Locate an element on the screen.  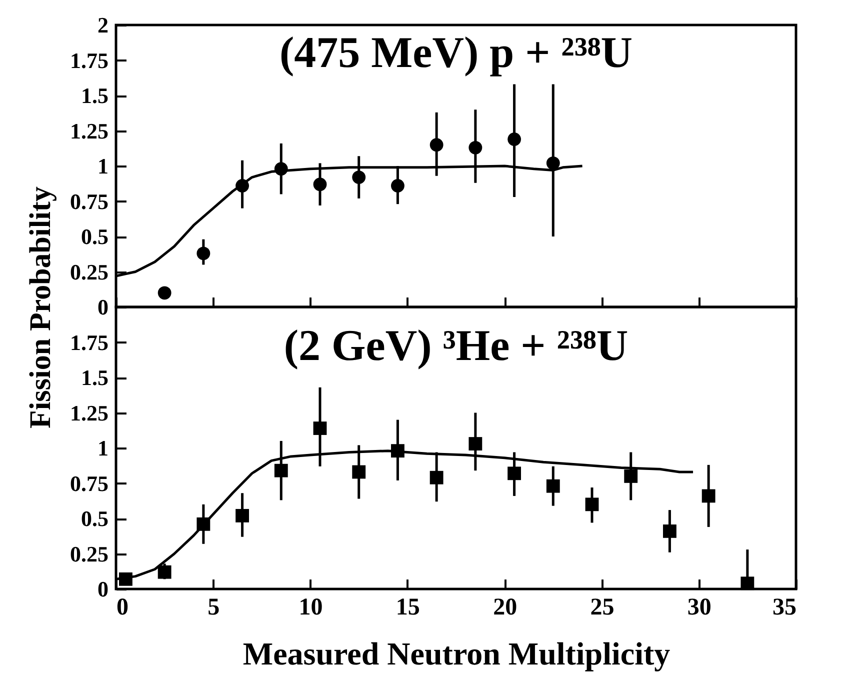
y-axis-title: Fission Probability is located at coordinates (40, 307).